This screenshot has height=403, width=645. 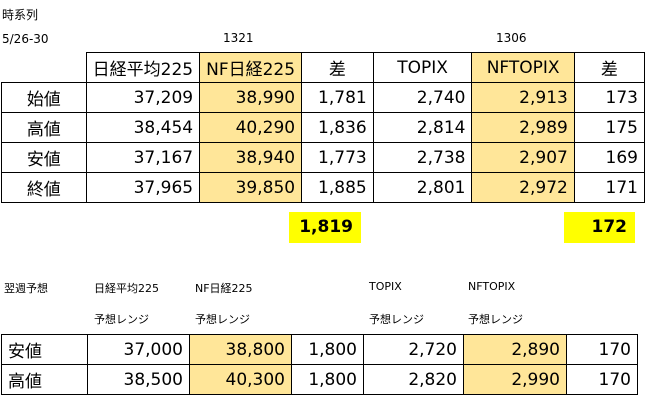 What do you see at coordinates (126, 288) in the screenshot?
I see `forecast-col-nikkei: 日経平均225` at bounding box center [126, 288].